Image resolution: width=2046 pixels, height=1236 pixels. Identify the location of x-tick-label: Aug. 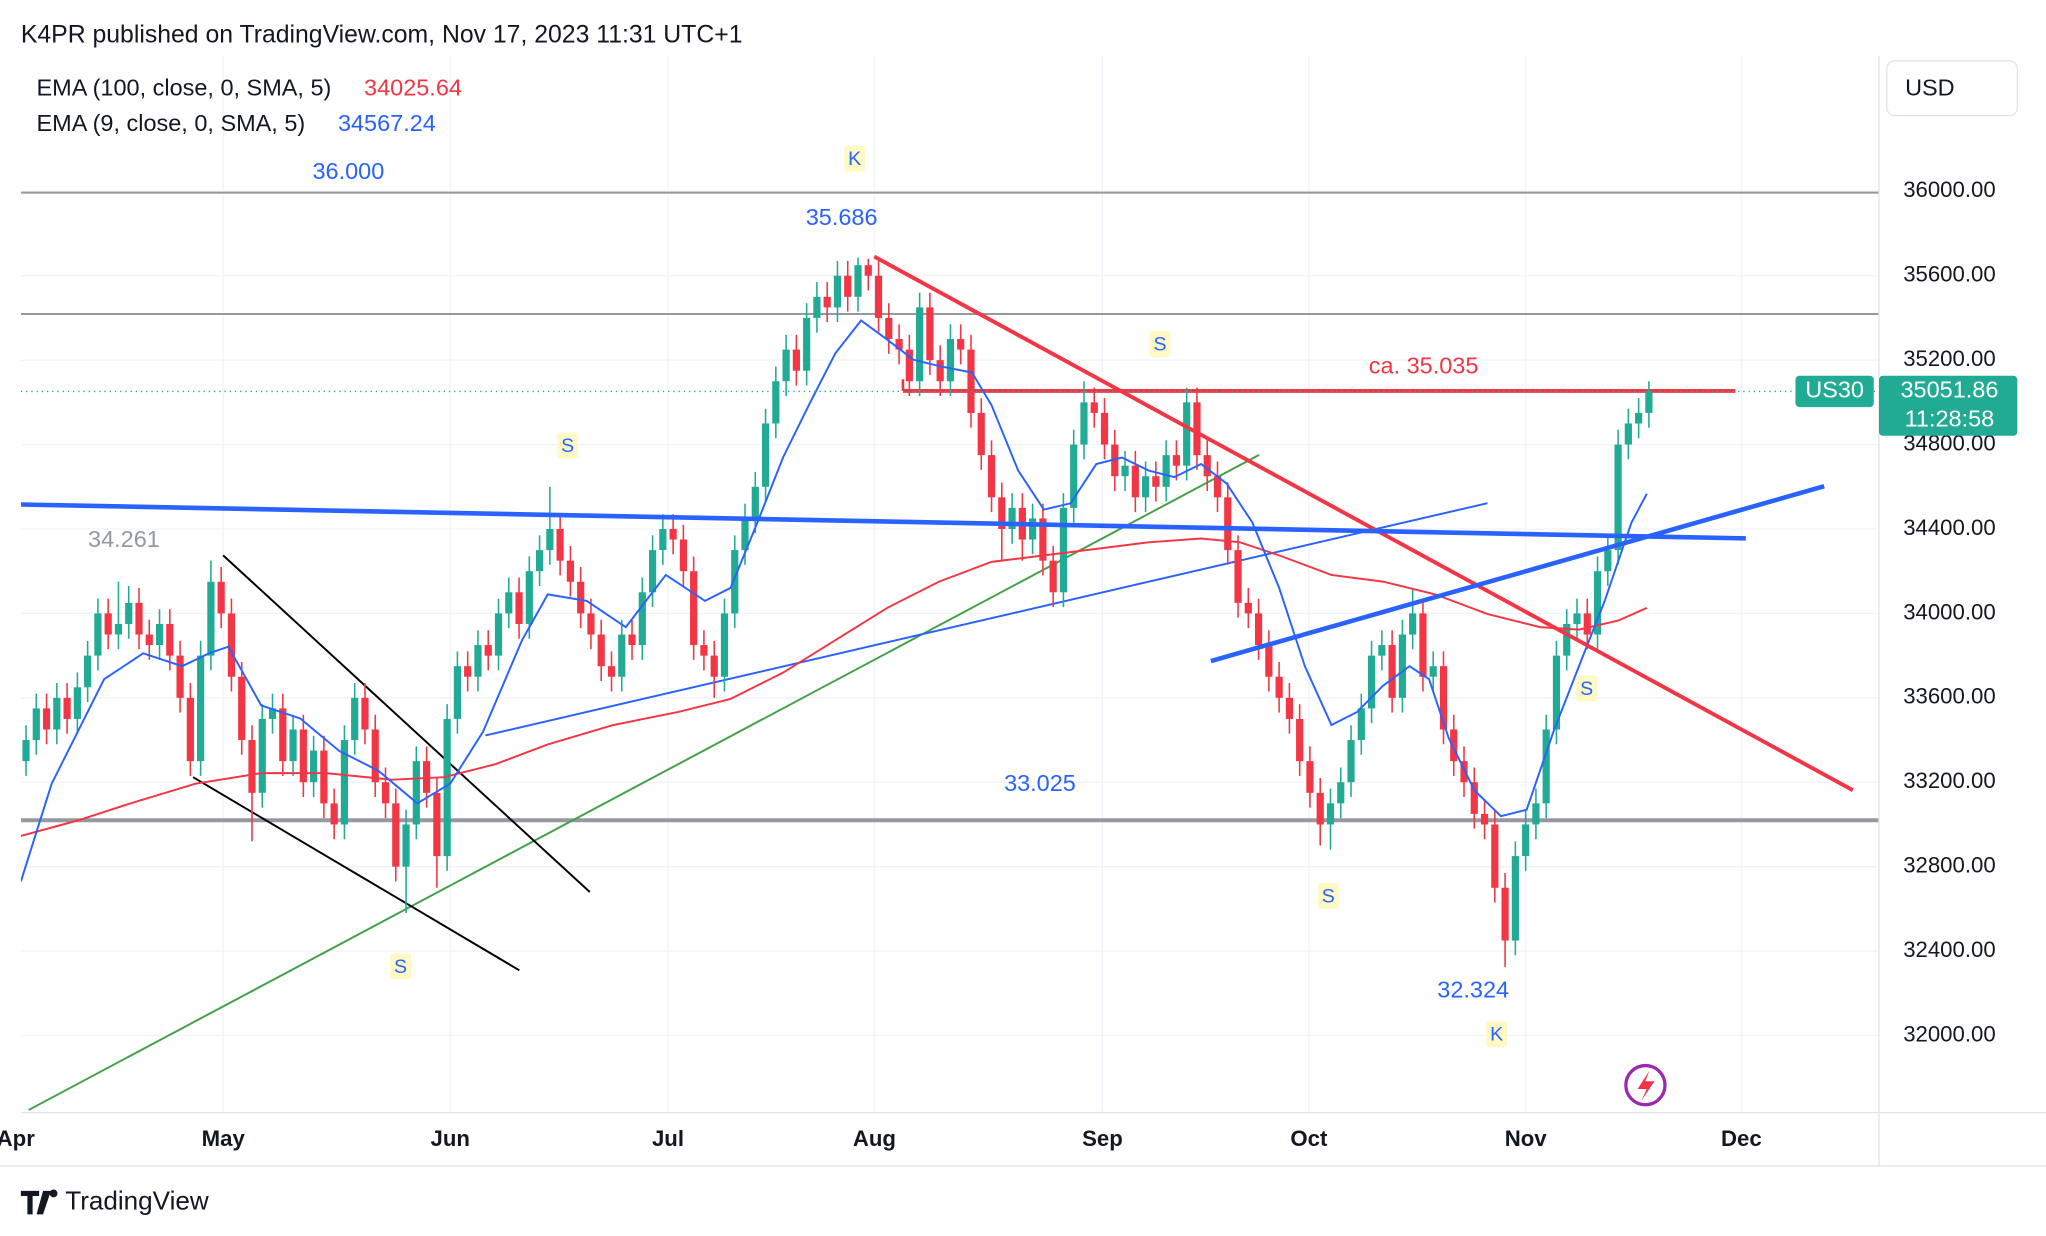
(874, 1138).